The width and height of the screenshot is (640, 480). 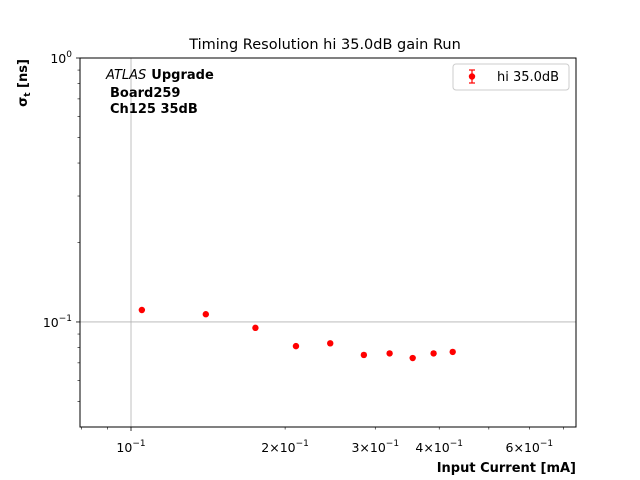 What do you see at coordinates (530, 447) in the screenshot?
I see `x-tick-label: 6×10⁻¹` at bounding box center [530, 447].